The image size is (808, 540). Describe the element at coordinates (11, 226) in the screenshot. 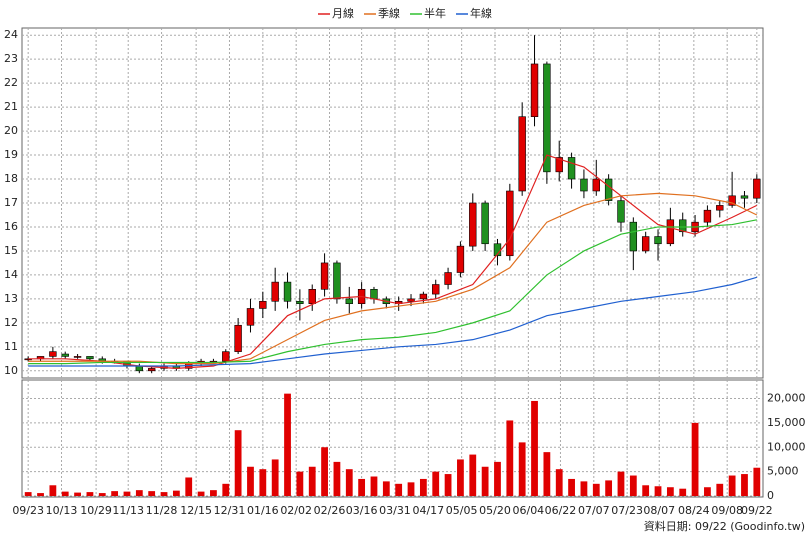

I see `y-tick-label: 16` at that location.